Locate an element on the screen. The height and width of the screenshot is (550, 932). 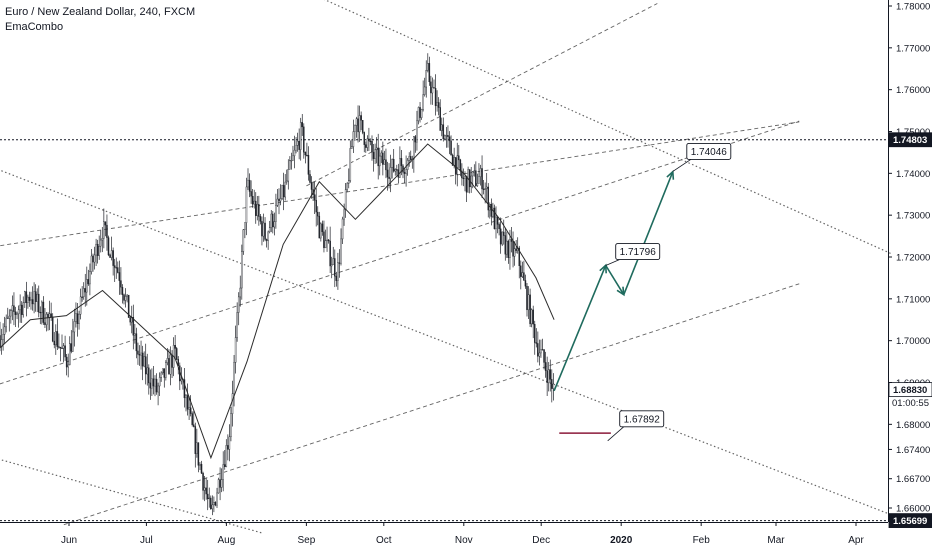
y-tick-label: 1.66000 is located at coordinates (913, 509).